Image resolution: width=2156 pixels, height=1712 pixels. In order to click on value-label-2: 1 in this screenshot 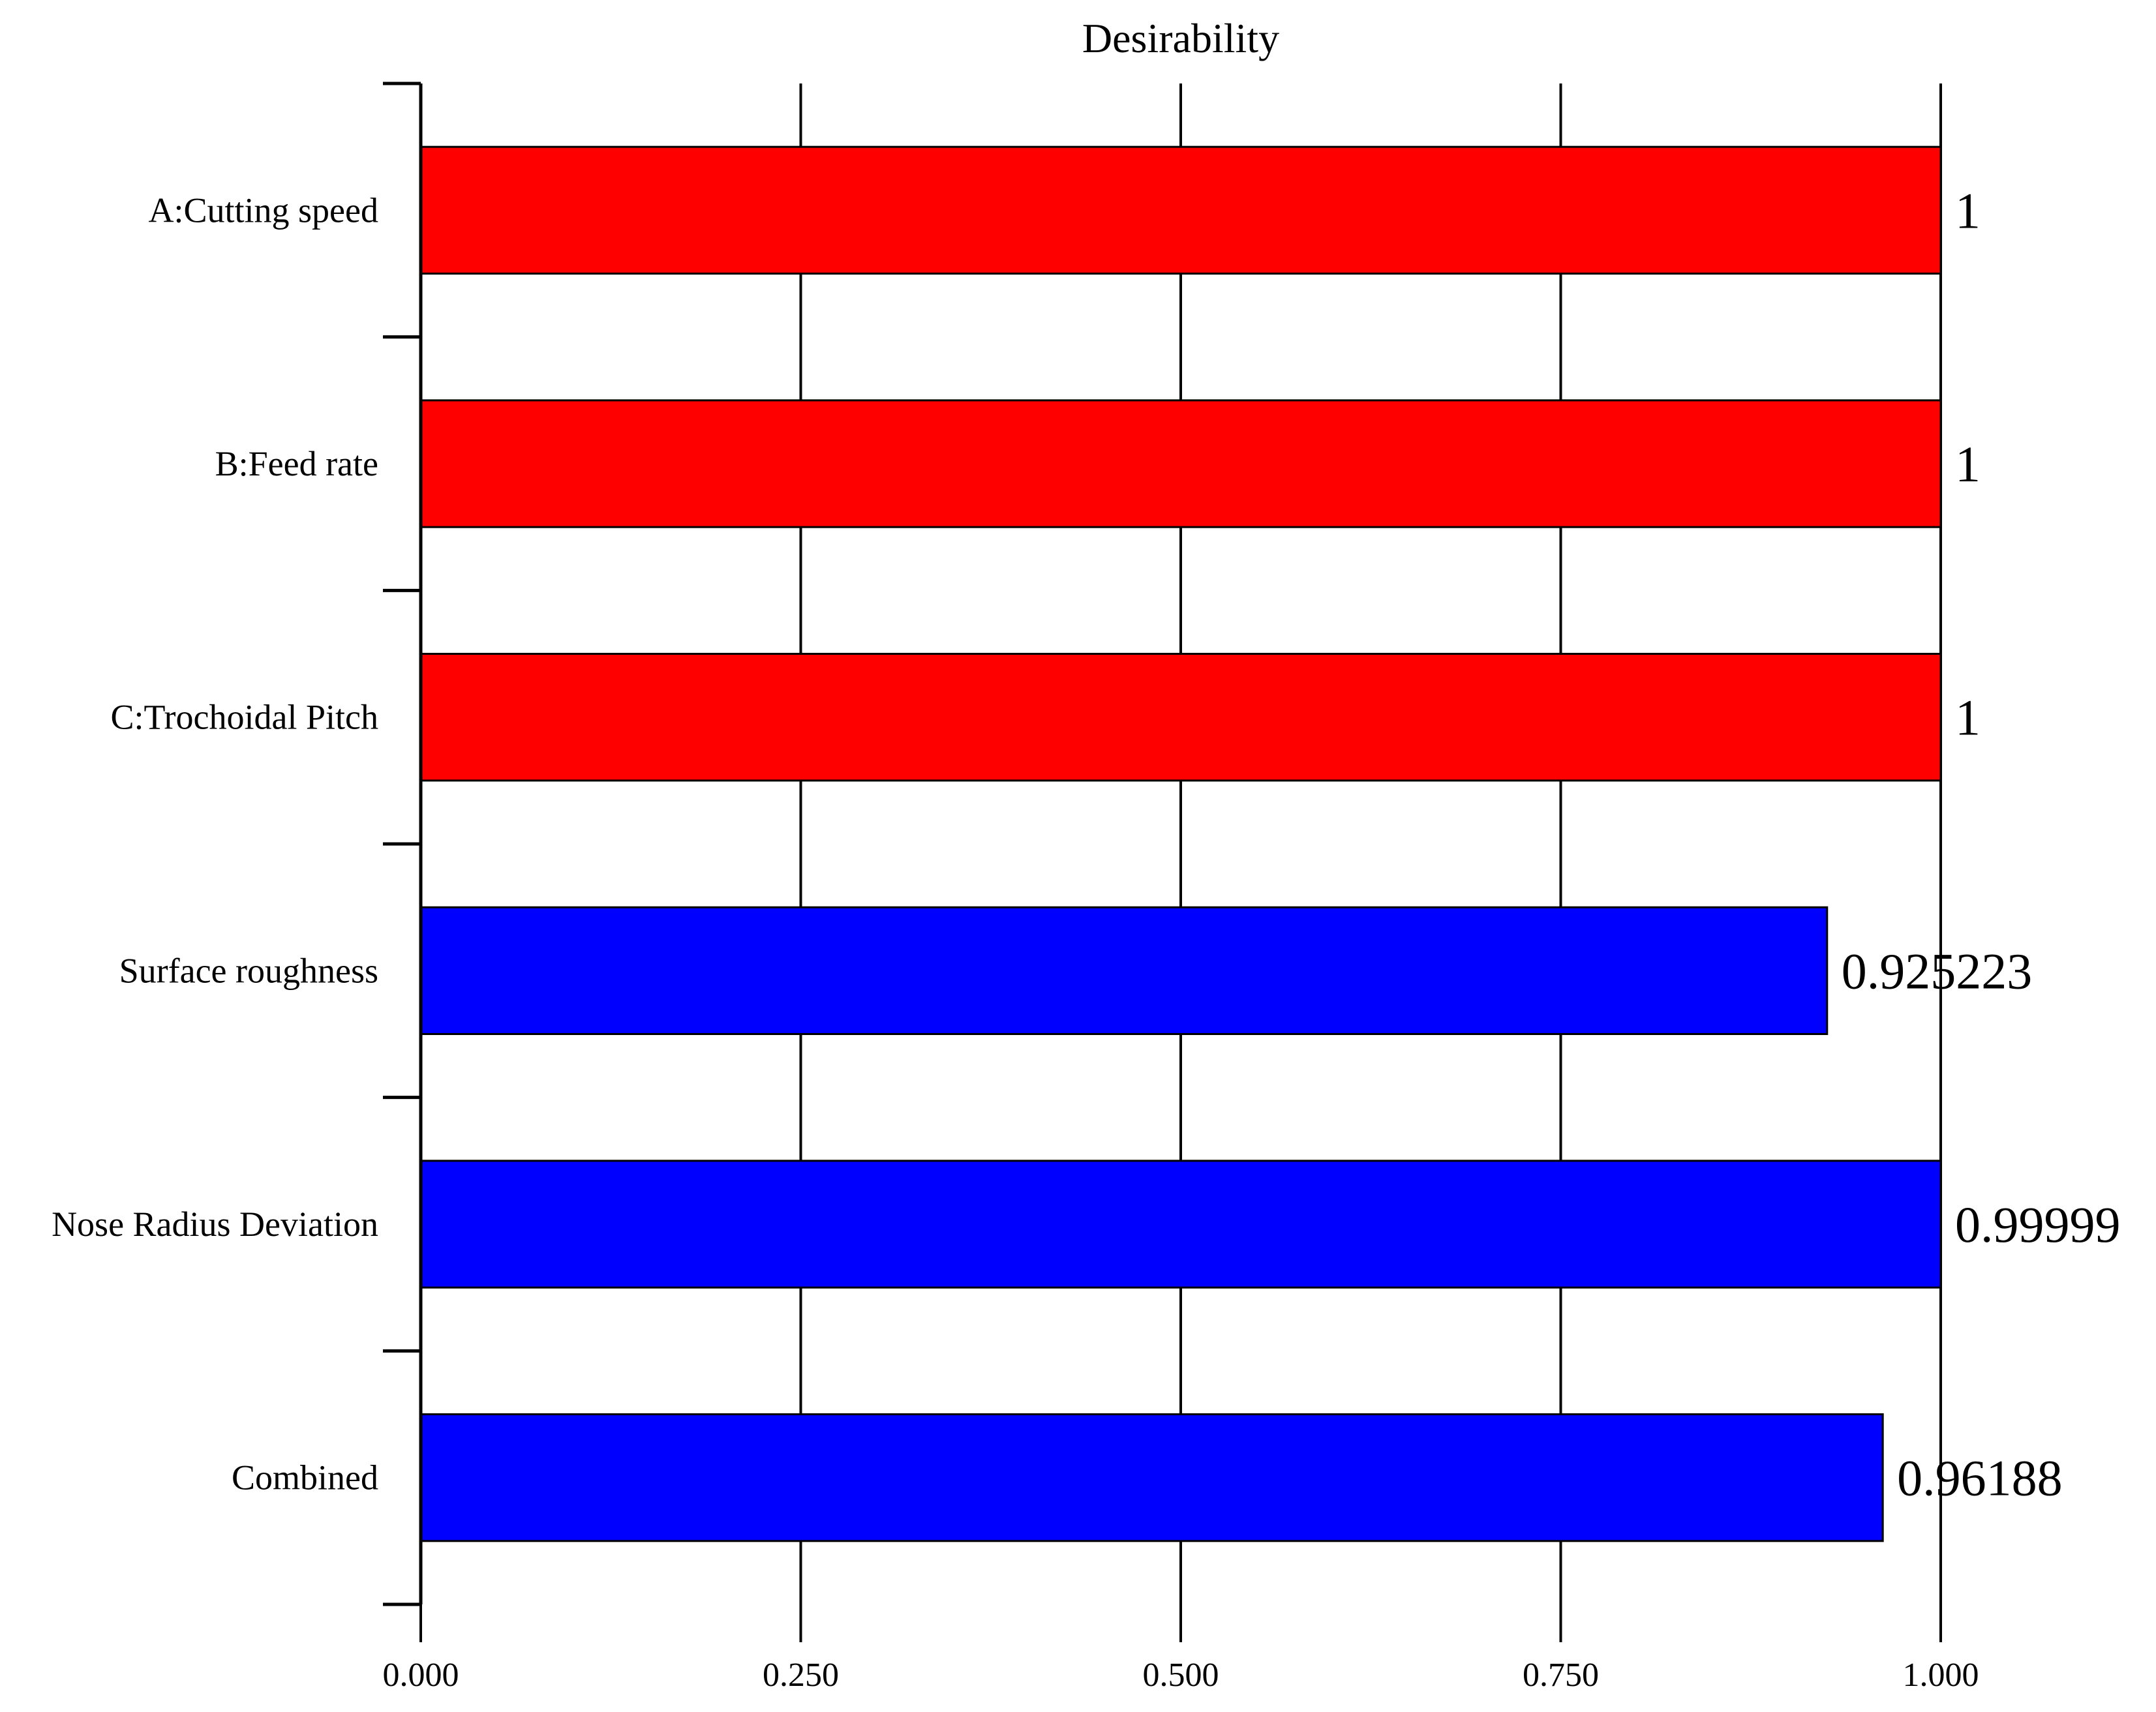, I will do `click(1968, 717)`.